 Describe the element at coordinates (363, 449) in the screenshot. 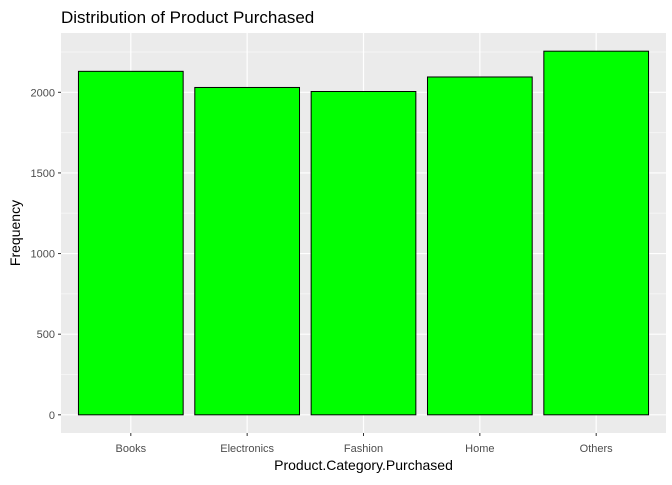

I see `x-tick-label: Fashion` at that location.